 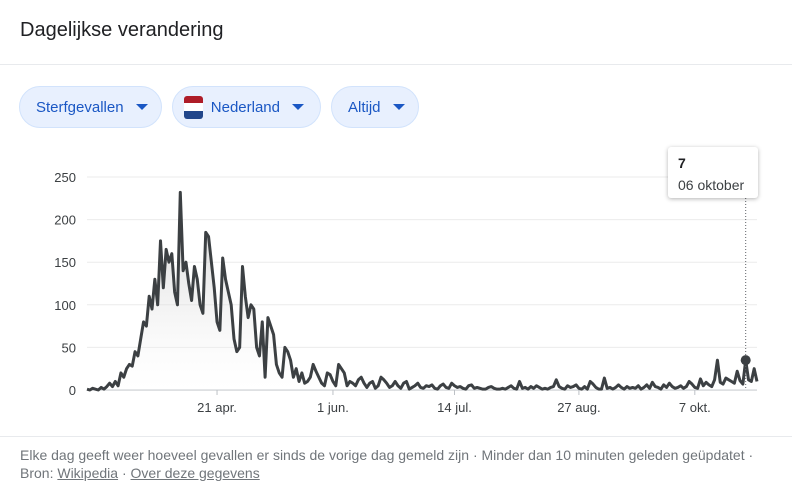 What do you see at coordinates (72, 390) in the screenshot?
I see `y-tick-label: 0` at bounding box center [72, 390].